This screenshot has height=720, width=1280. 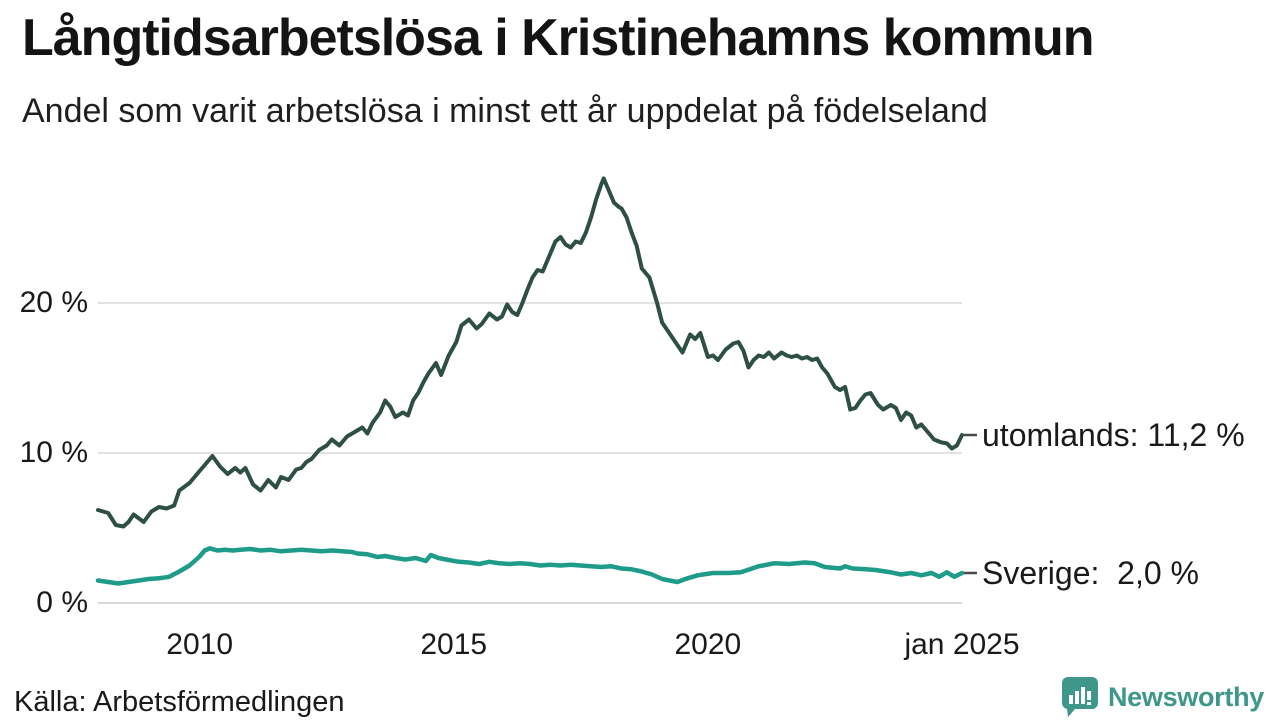 What do you see at coordinates (1113, 435) in the screenshot?
I see `utomlands-end-label: utomlands: 11,2 %` at bounding box center [1113, 435].